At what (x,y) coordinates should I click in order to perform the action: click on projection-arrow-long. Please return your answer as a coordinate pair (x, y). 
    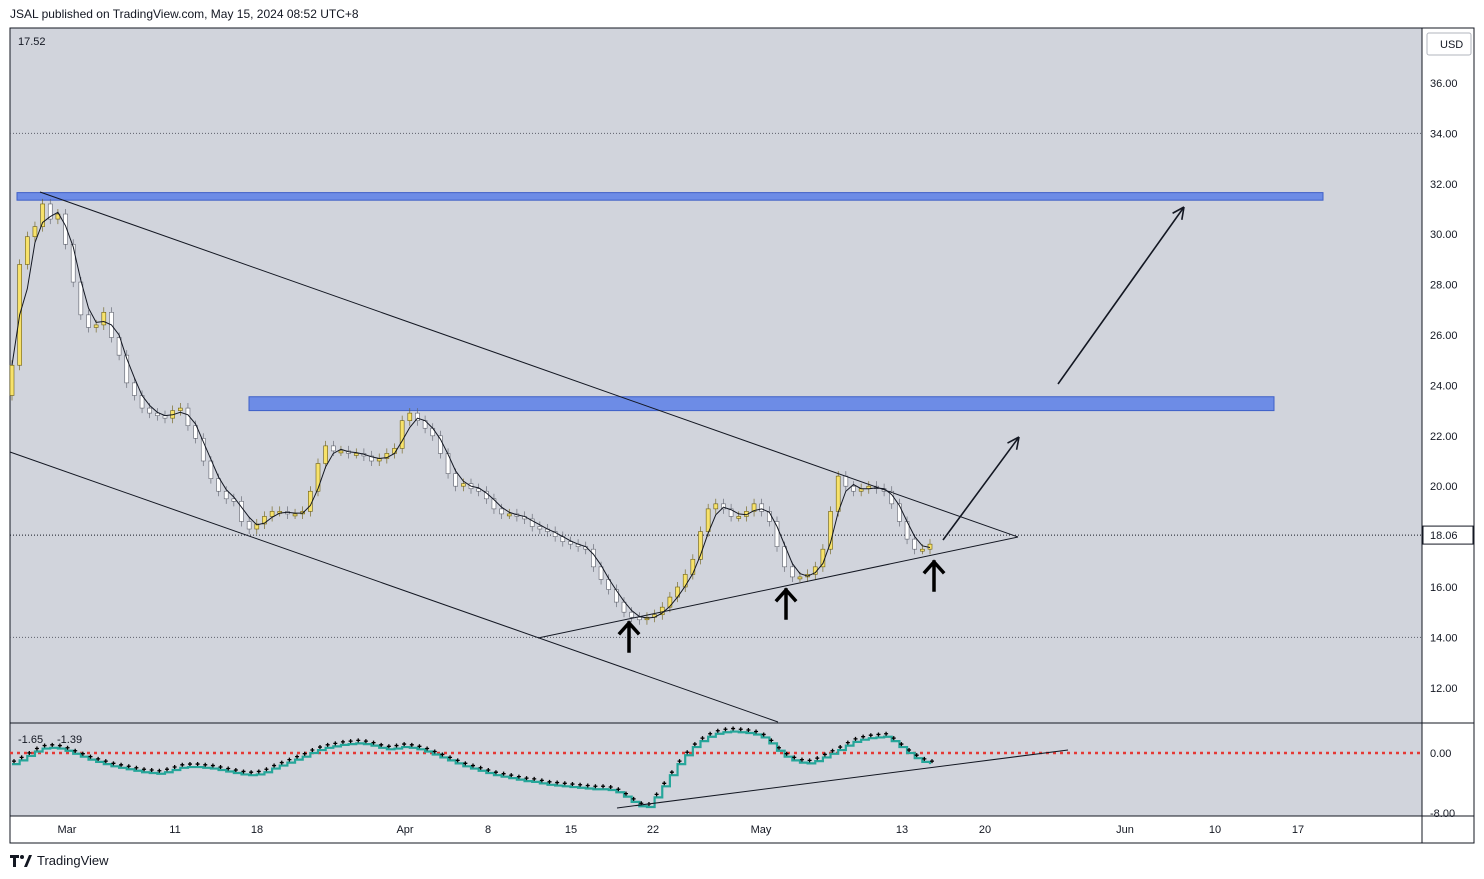
    Looking at the image, I should click on (1121, 295).